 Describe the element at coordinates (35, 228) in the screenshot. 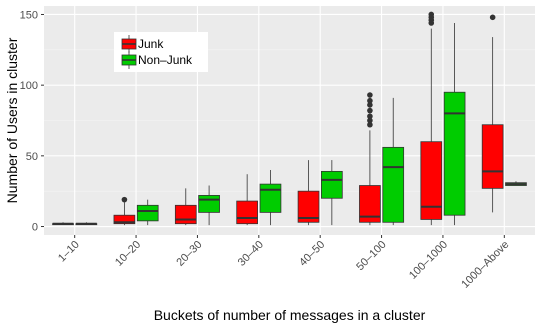

I see `y-tick-label: 0` at that location.